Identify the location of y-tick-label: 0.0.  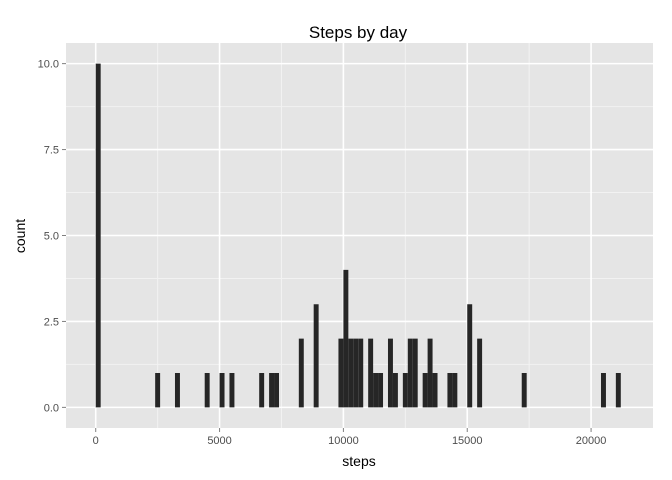
(51, 408).